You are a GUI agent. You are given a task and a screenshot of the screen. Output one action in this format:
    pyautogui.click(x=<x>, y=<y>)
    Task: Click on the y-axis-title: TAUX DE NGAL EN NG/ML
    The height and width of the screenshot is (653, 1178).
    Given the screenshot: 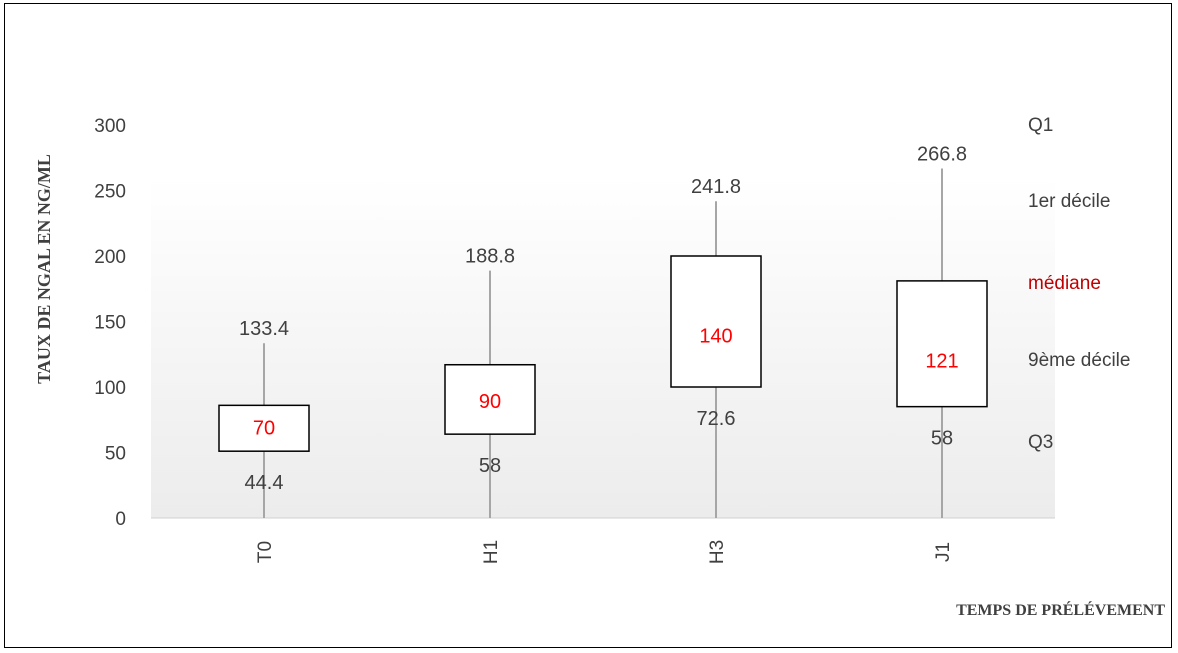 What is the action you would take?
    pyautogui.click(x=44, y=269)
    